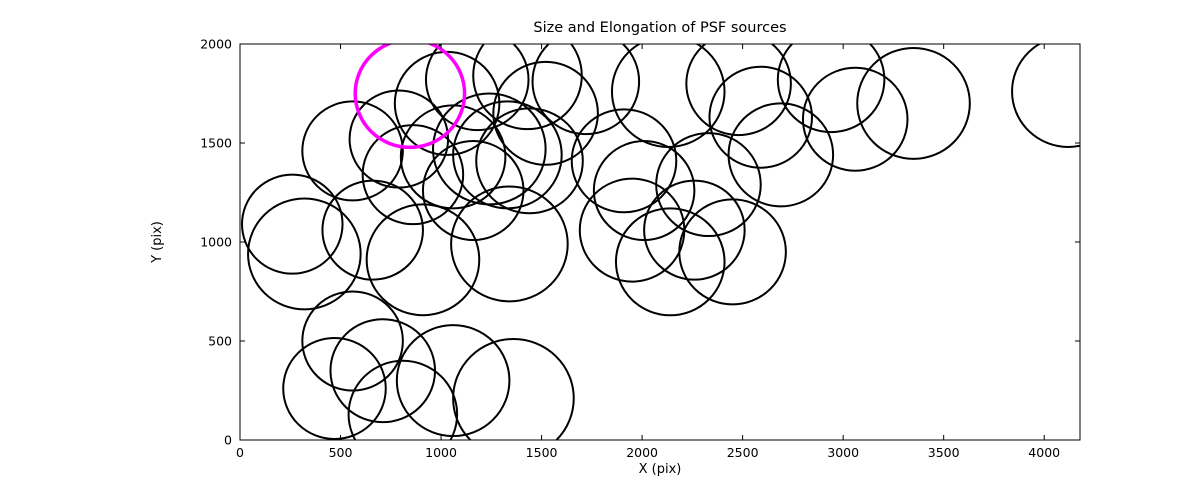  What do you see at coordinates (220, 341) in the screenshot?
I see `y-tick-label: 500` at bounding box center [220, 341].